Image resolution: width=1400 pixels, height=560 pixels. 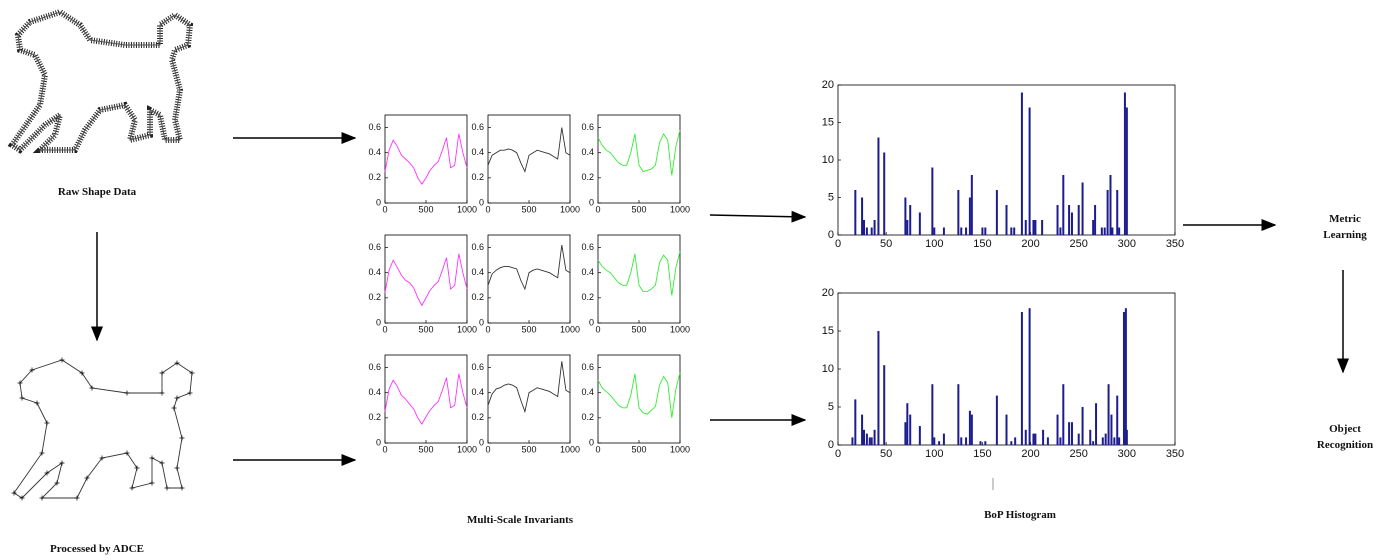 What do you see at coordinates (828, 293) in the screenshot?
I see `y-tick-label: 20` at bounding box center [828, 293].